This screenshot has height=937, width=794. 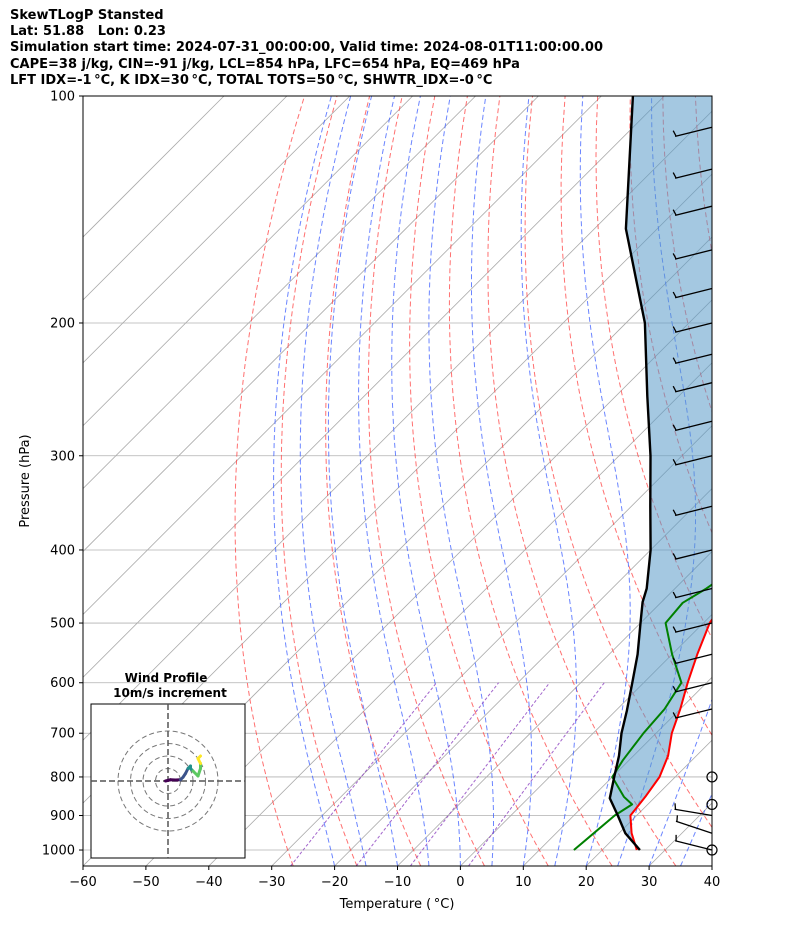 I want to click on y-tick-label: 400, so click(x=62, y=550).